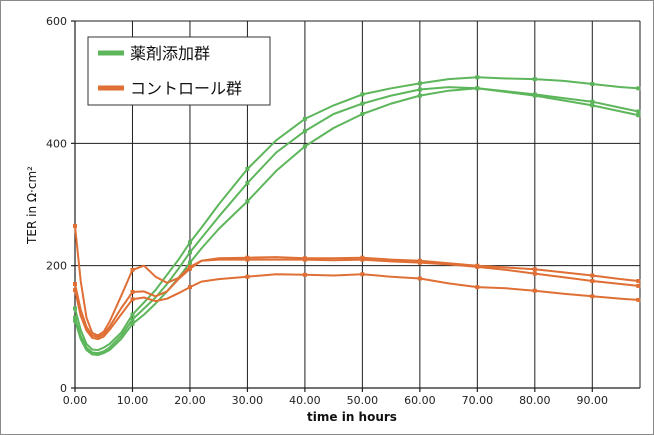  Describe the element at coordinates (56, 21) in the screenshot. I see `y-tick-label: 600` at that location.